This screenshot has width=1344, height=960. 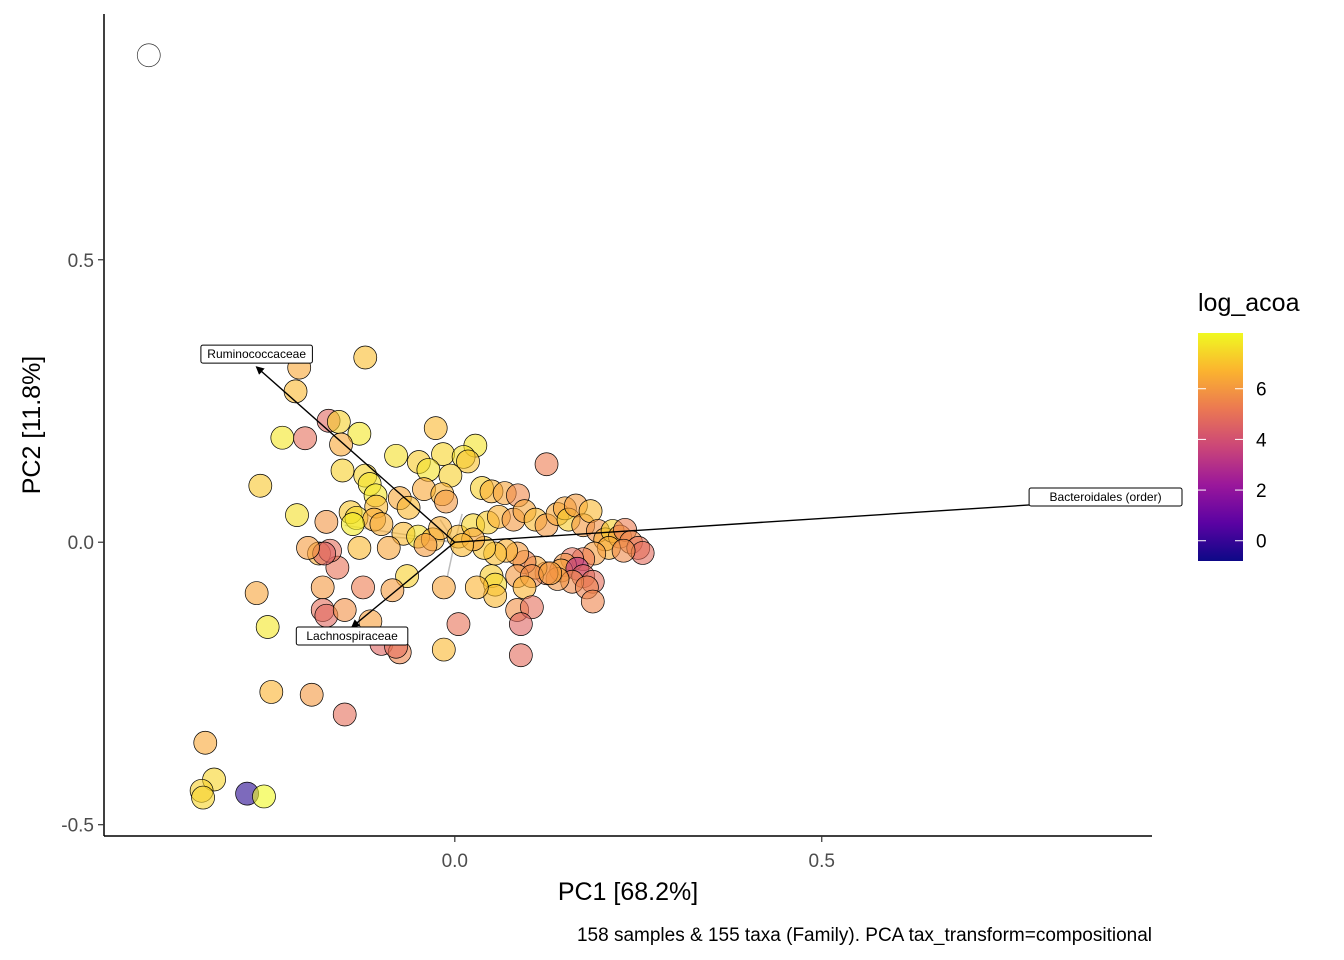 I want to click on legend-tick-label: 0, so click(x=1261, y=542).